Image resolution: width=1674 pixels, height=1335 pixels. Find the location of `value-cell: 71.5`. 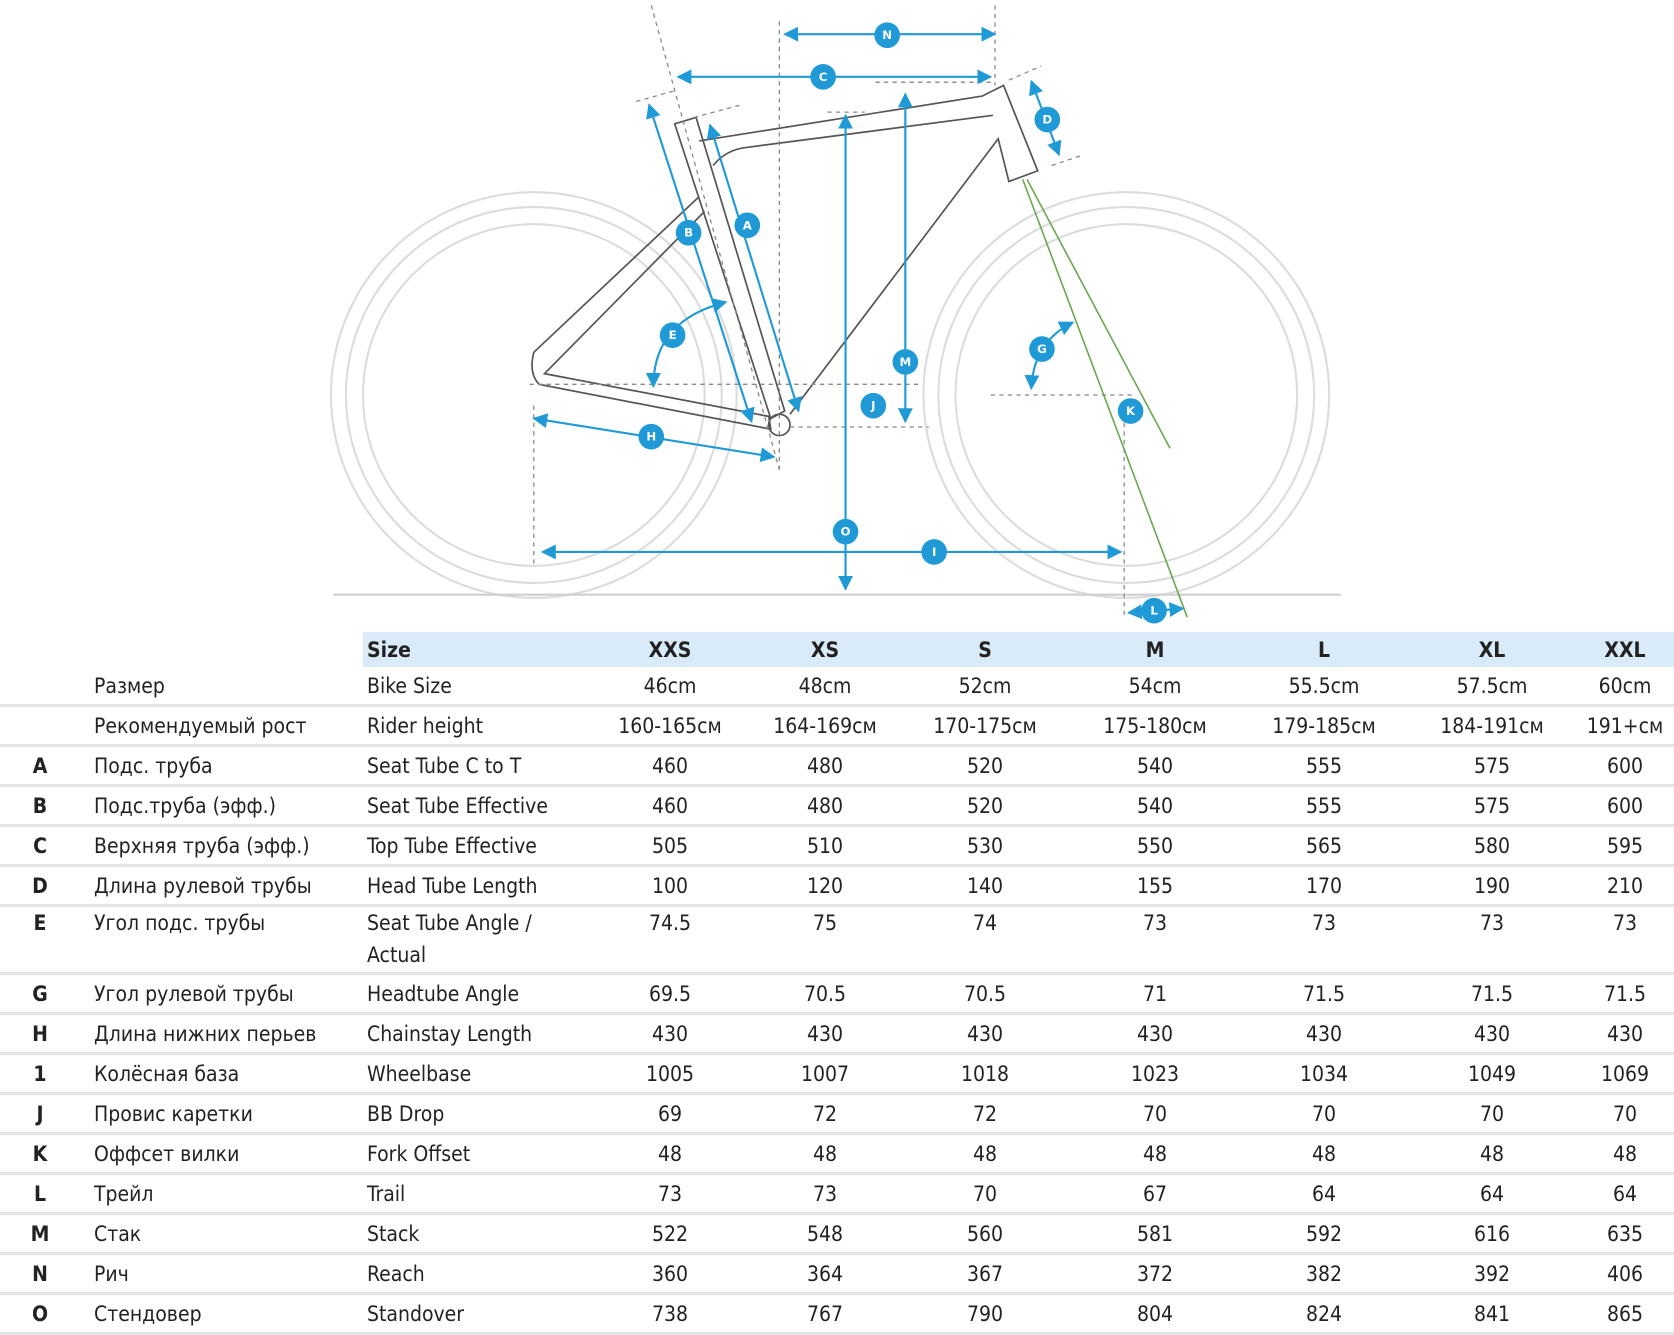

value-cell: 71.5 is located at coordinates (1625, 994).